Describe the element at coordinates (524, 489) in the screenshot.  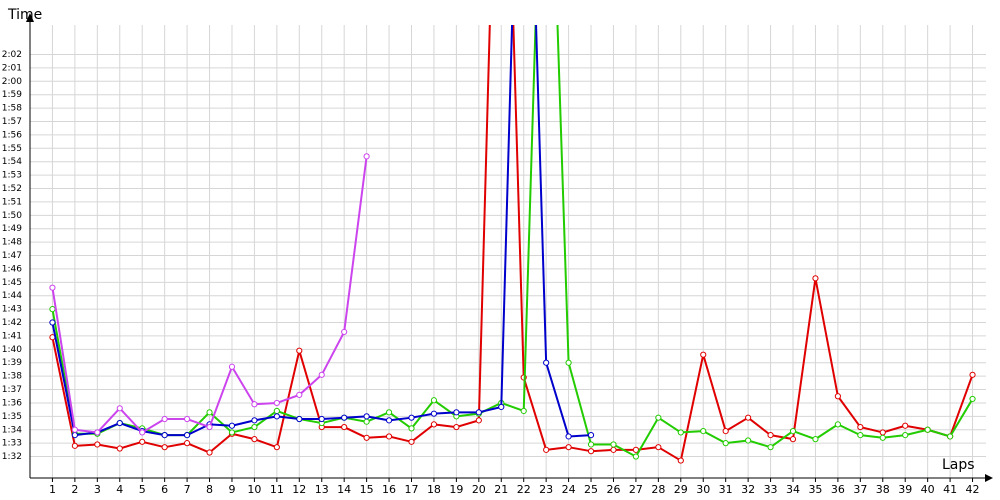
I see `x-tick-label: 22` at that location.